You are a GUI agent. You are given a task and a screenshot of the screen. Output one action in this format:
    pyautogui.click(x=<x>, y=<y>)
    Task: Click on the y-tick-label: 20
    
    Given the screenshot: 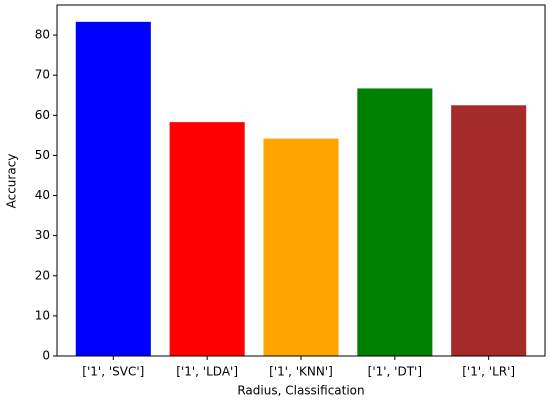 What is the action you would take?
    pyautogui.click(x=42, y=275)
    